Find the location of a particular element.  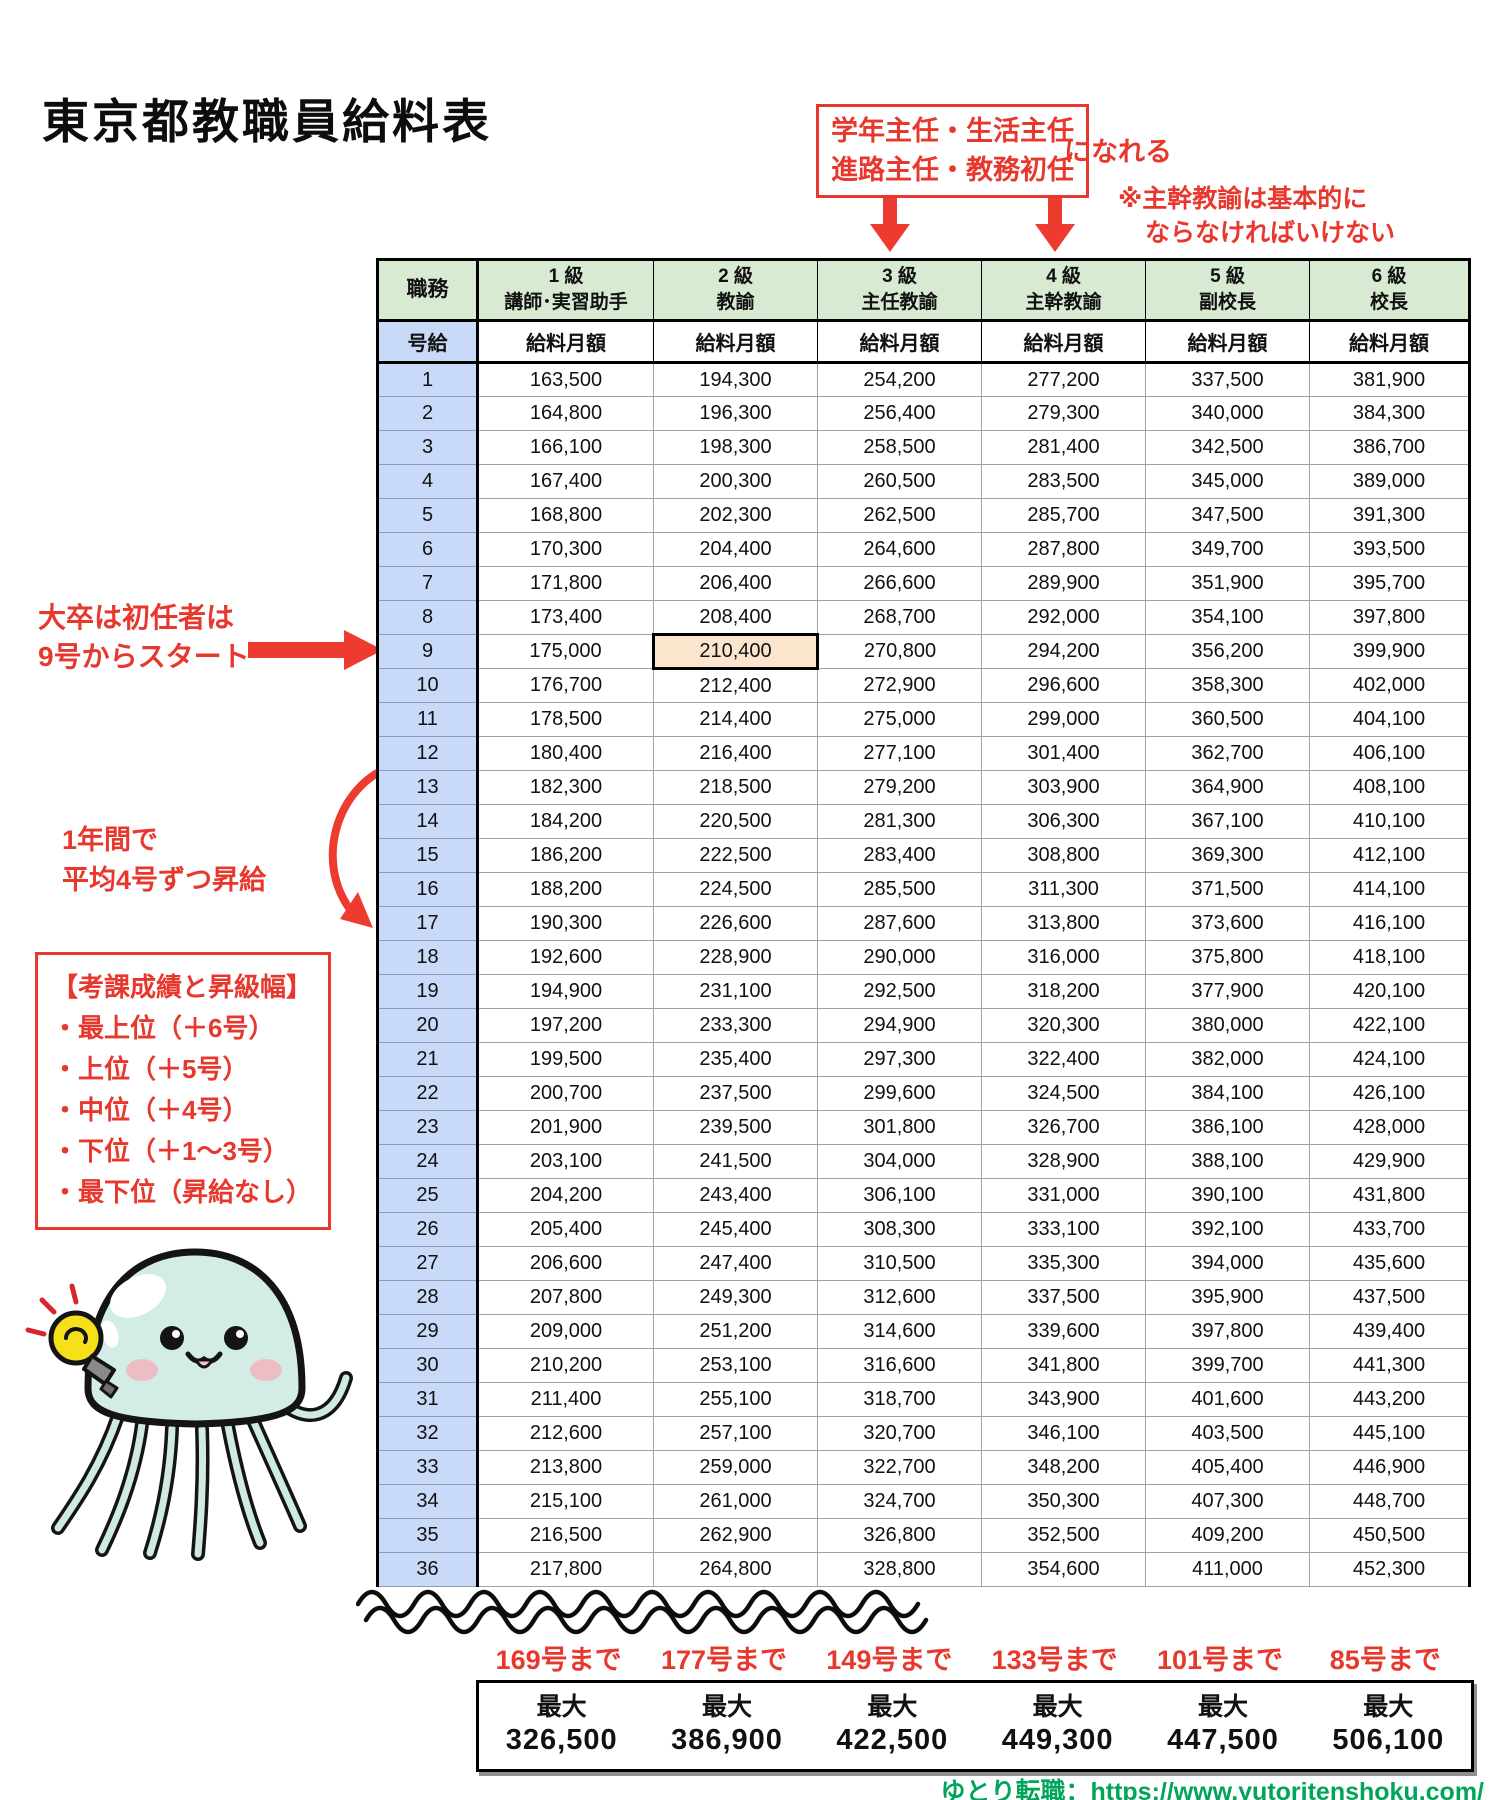

kyu-number-cell: 22 is located at coordinates (428, 1093).